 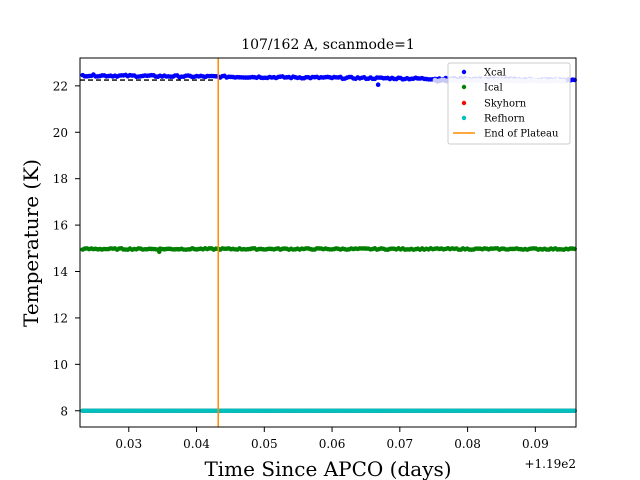 What do you see at coordinates (264, 444) in the screenshot?
I see `x-tick-label: 0.05` at bounding box center [264, 444].